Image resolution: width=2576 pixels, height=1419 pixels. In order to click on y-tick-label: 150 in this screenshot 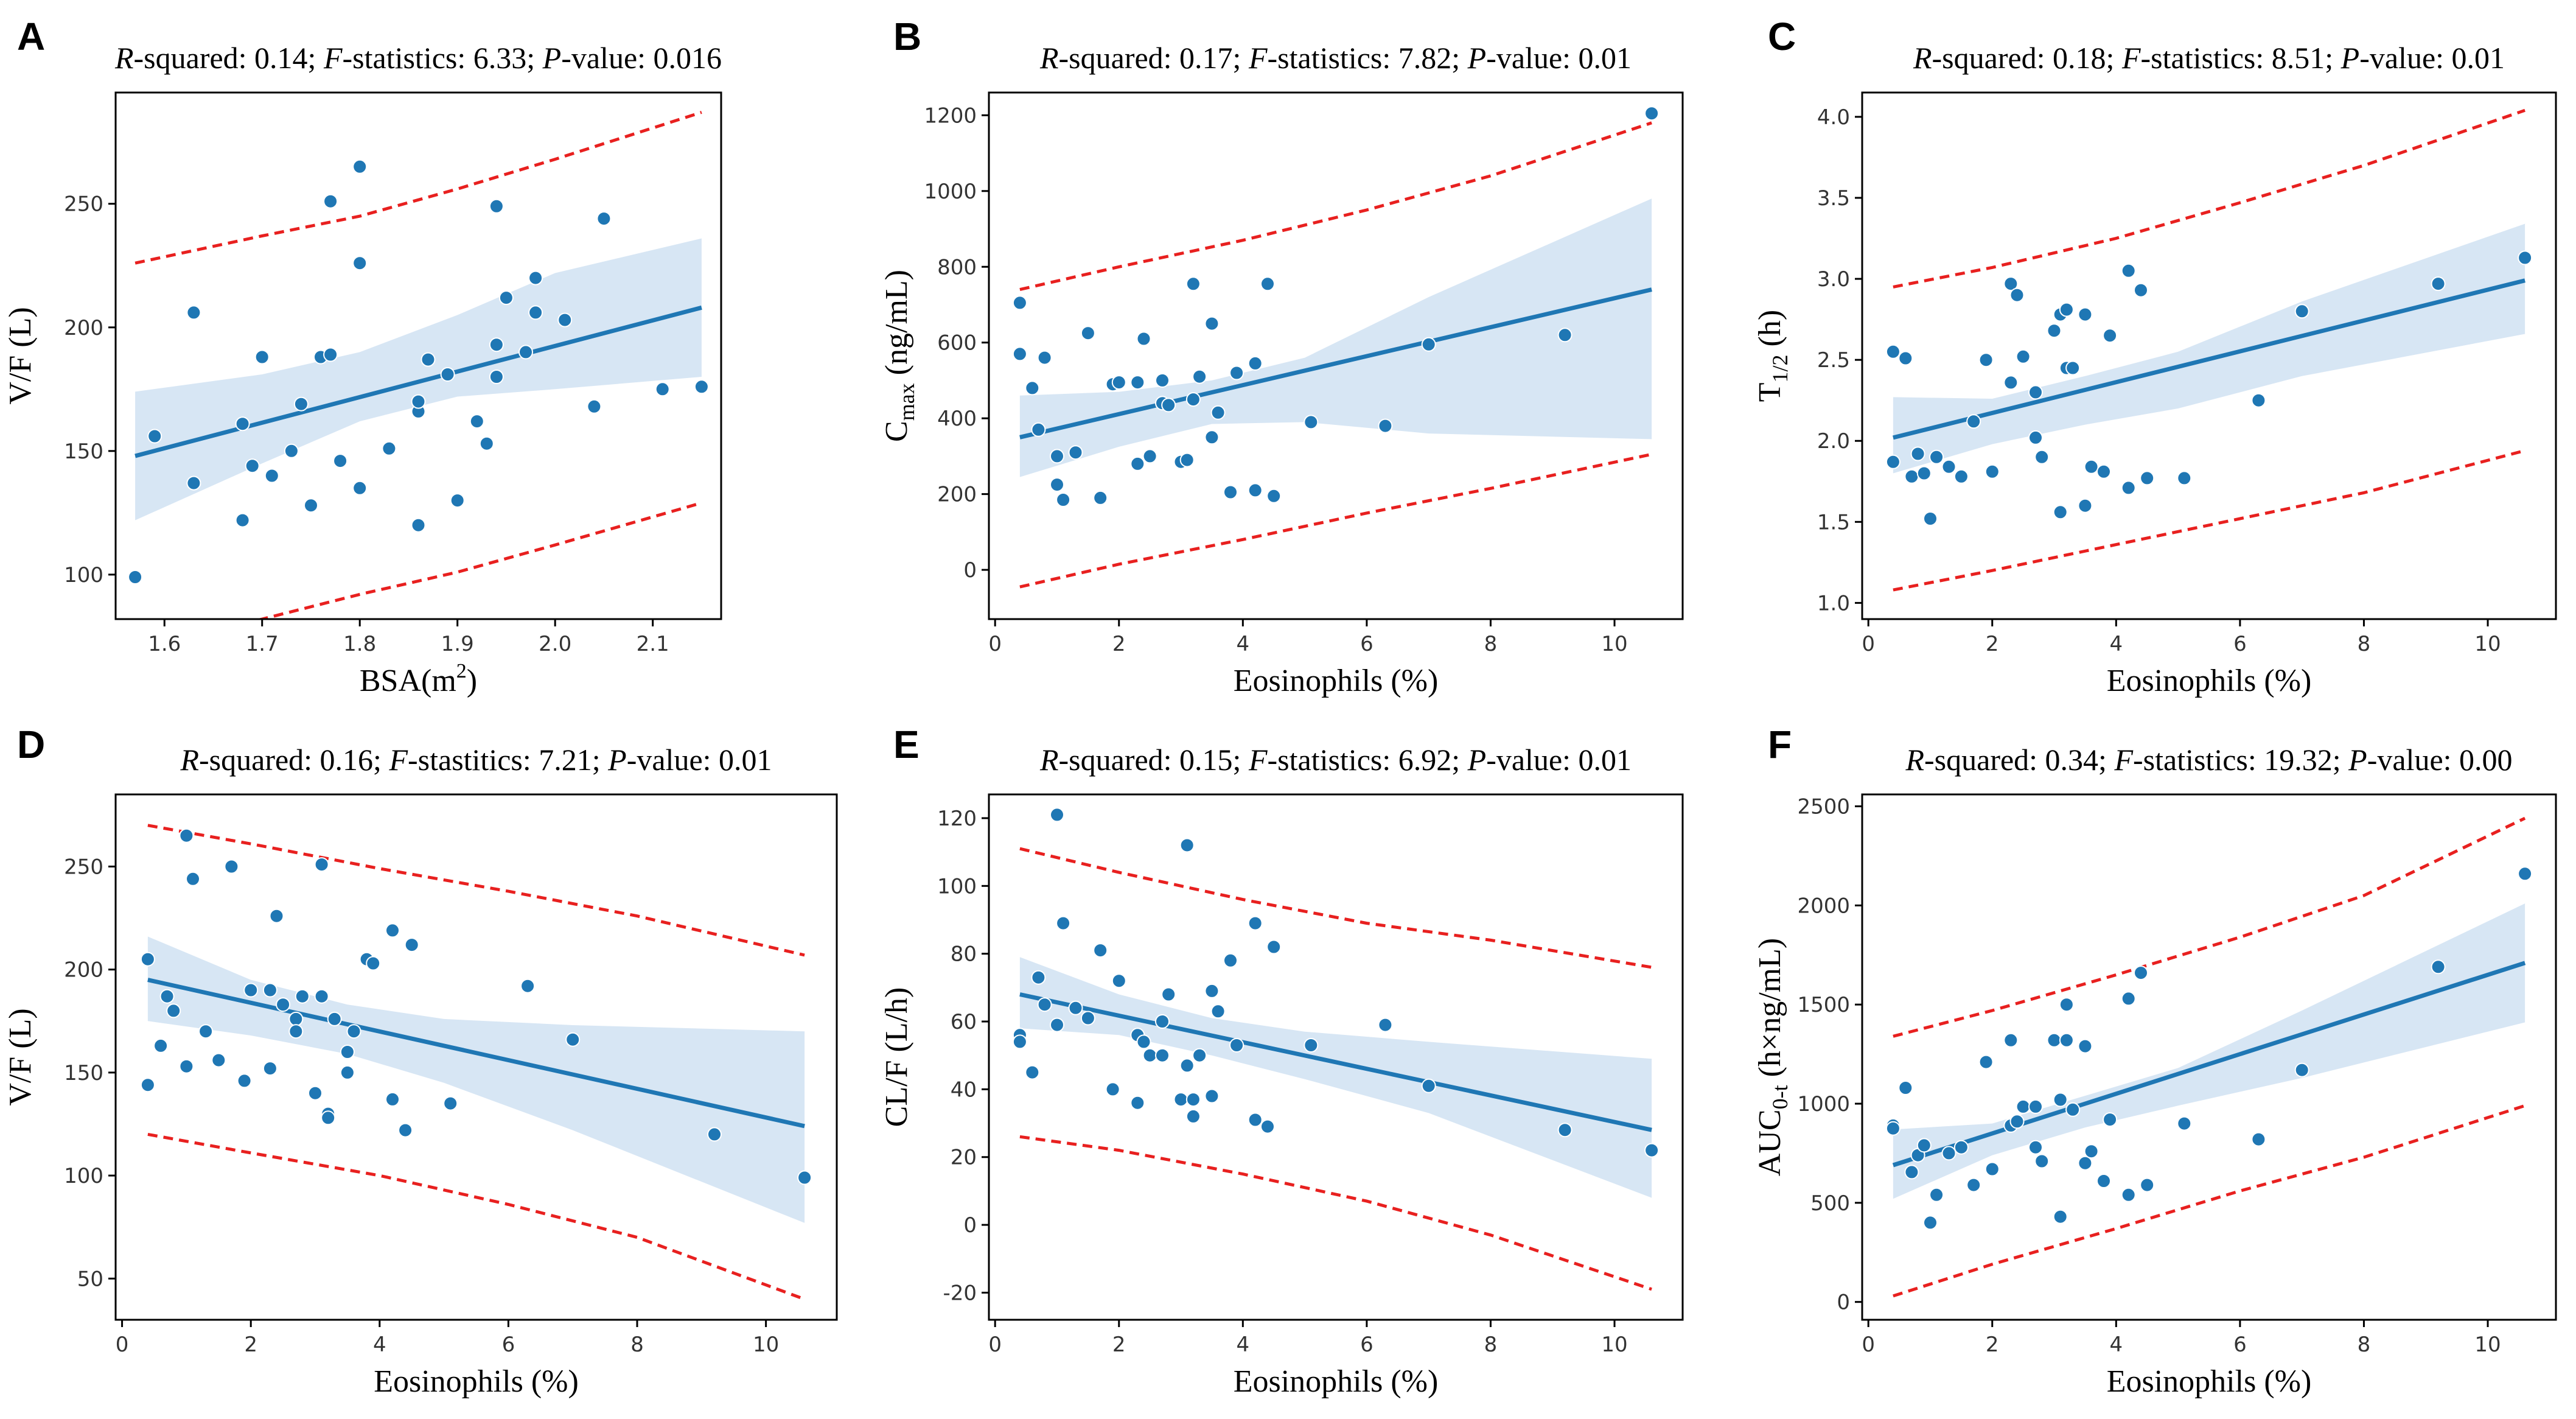, I will do `click(83, 452)`.